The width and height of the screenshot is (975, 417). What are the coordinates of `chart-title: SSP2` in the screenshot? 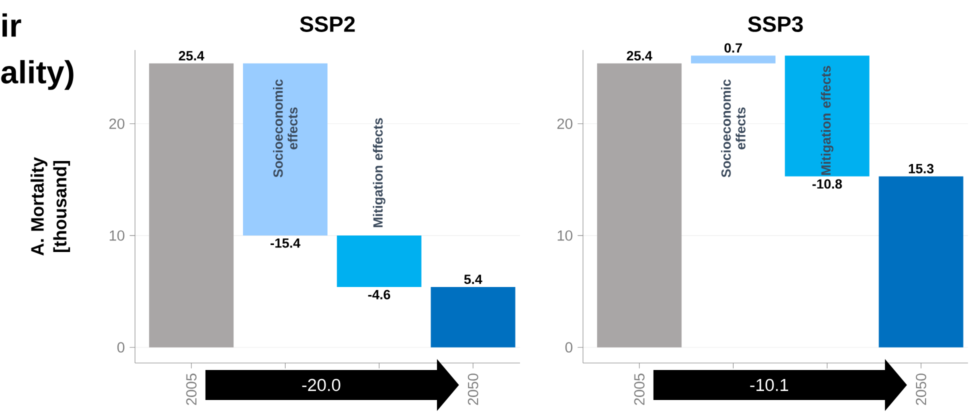 It's located at (327, 24).